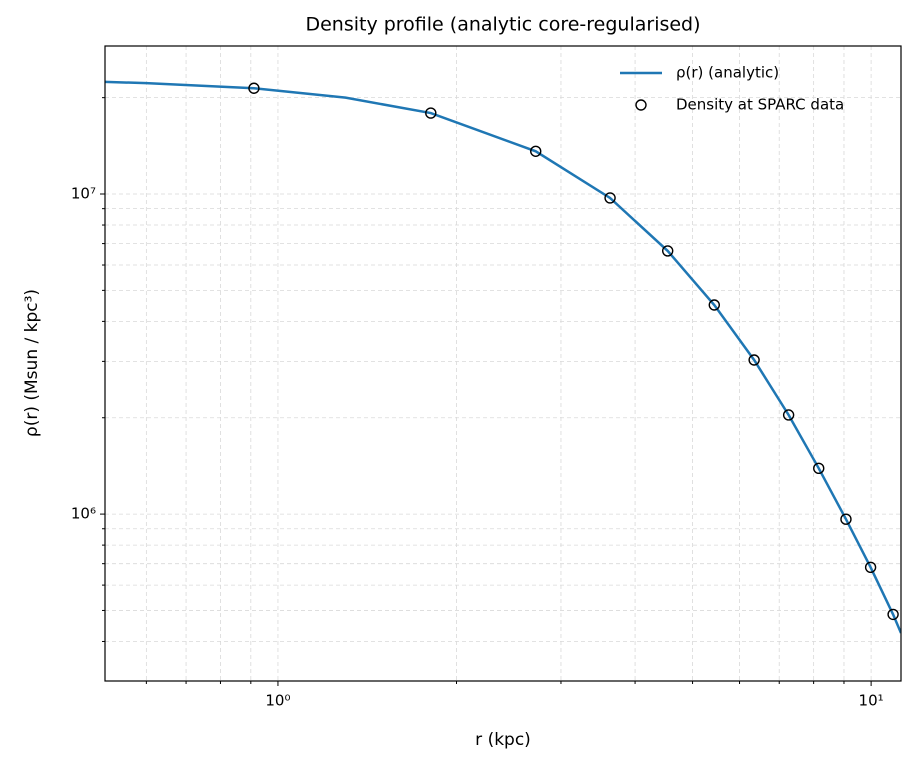 Image resolution: width=917 pixels, height=767 pixels. I want to click on legend-label: Density at SPARC data, so click(760, 105).